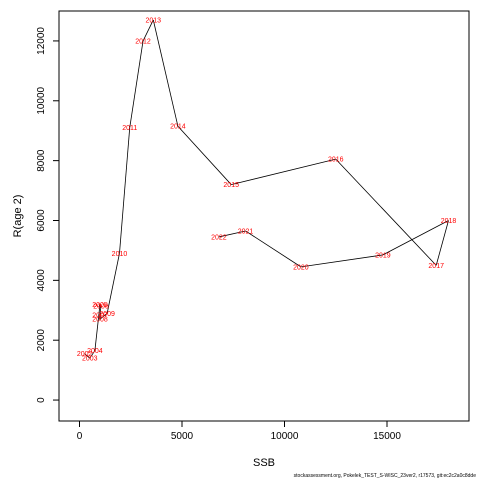  What do you see at coordinates (41, 220) in the screenshot?
I see `y-tick-label: 6000` at bounding box center [41, 220].